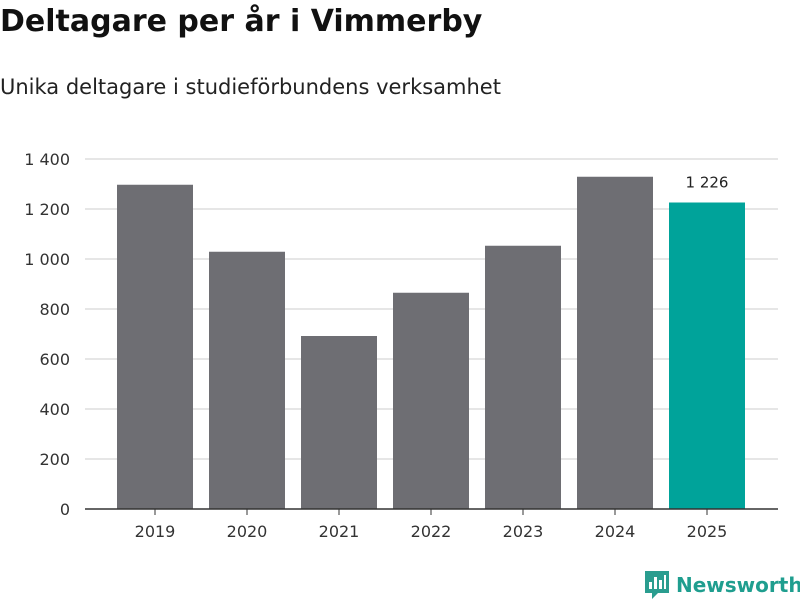 Image resolution: width=800 pixels, height=600 pixels. I want to click on x-tick-label: 2020, so click(247, 531).